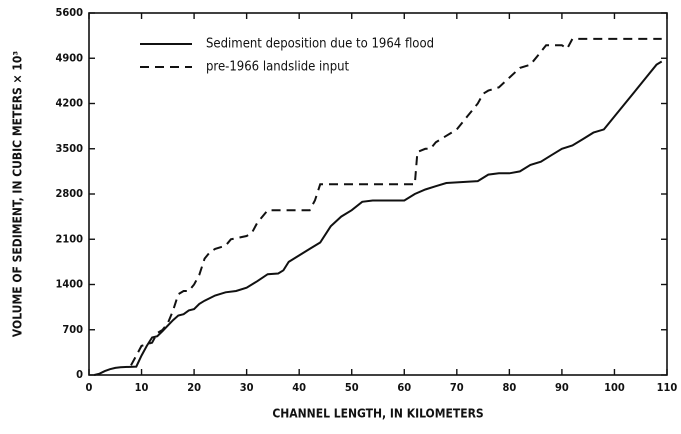 This screenshot has width=681, height=434. What do you see at coordinates (614, 387) in the screenshot?
I see `x-tick-label: 100` at bounding box center [614, 387].